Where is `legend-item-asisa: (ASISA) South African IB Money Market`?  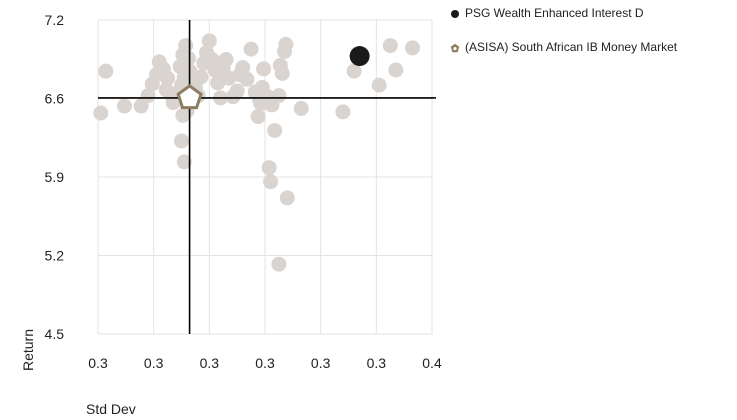
legend-item-asisa: (ASISA) South African IB Money Market is located at coordinates (563, 47).